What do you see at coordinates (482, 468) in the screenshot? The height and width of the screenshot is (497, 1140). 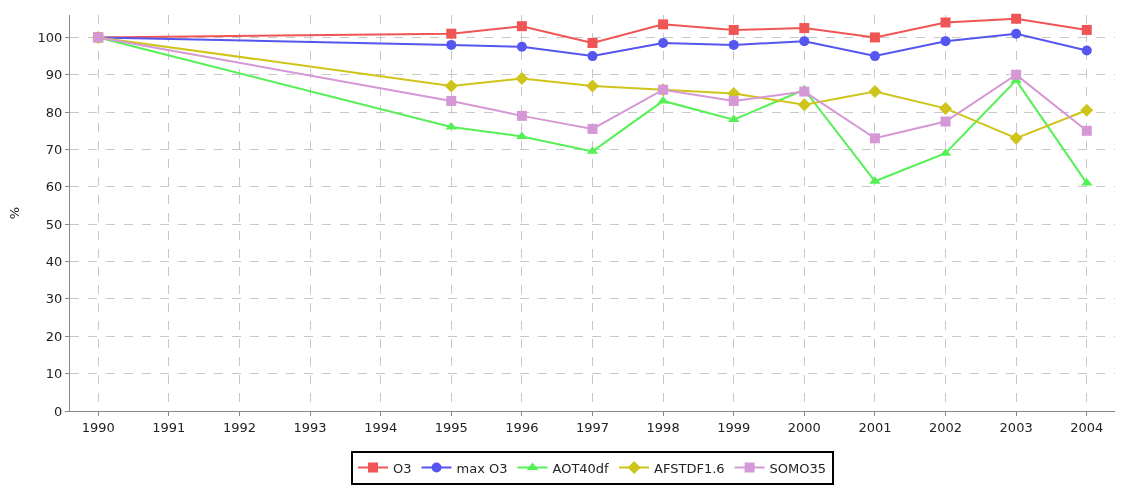 I see `legend-label: max O3` at bounding box center [482, 468].